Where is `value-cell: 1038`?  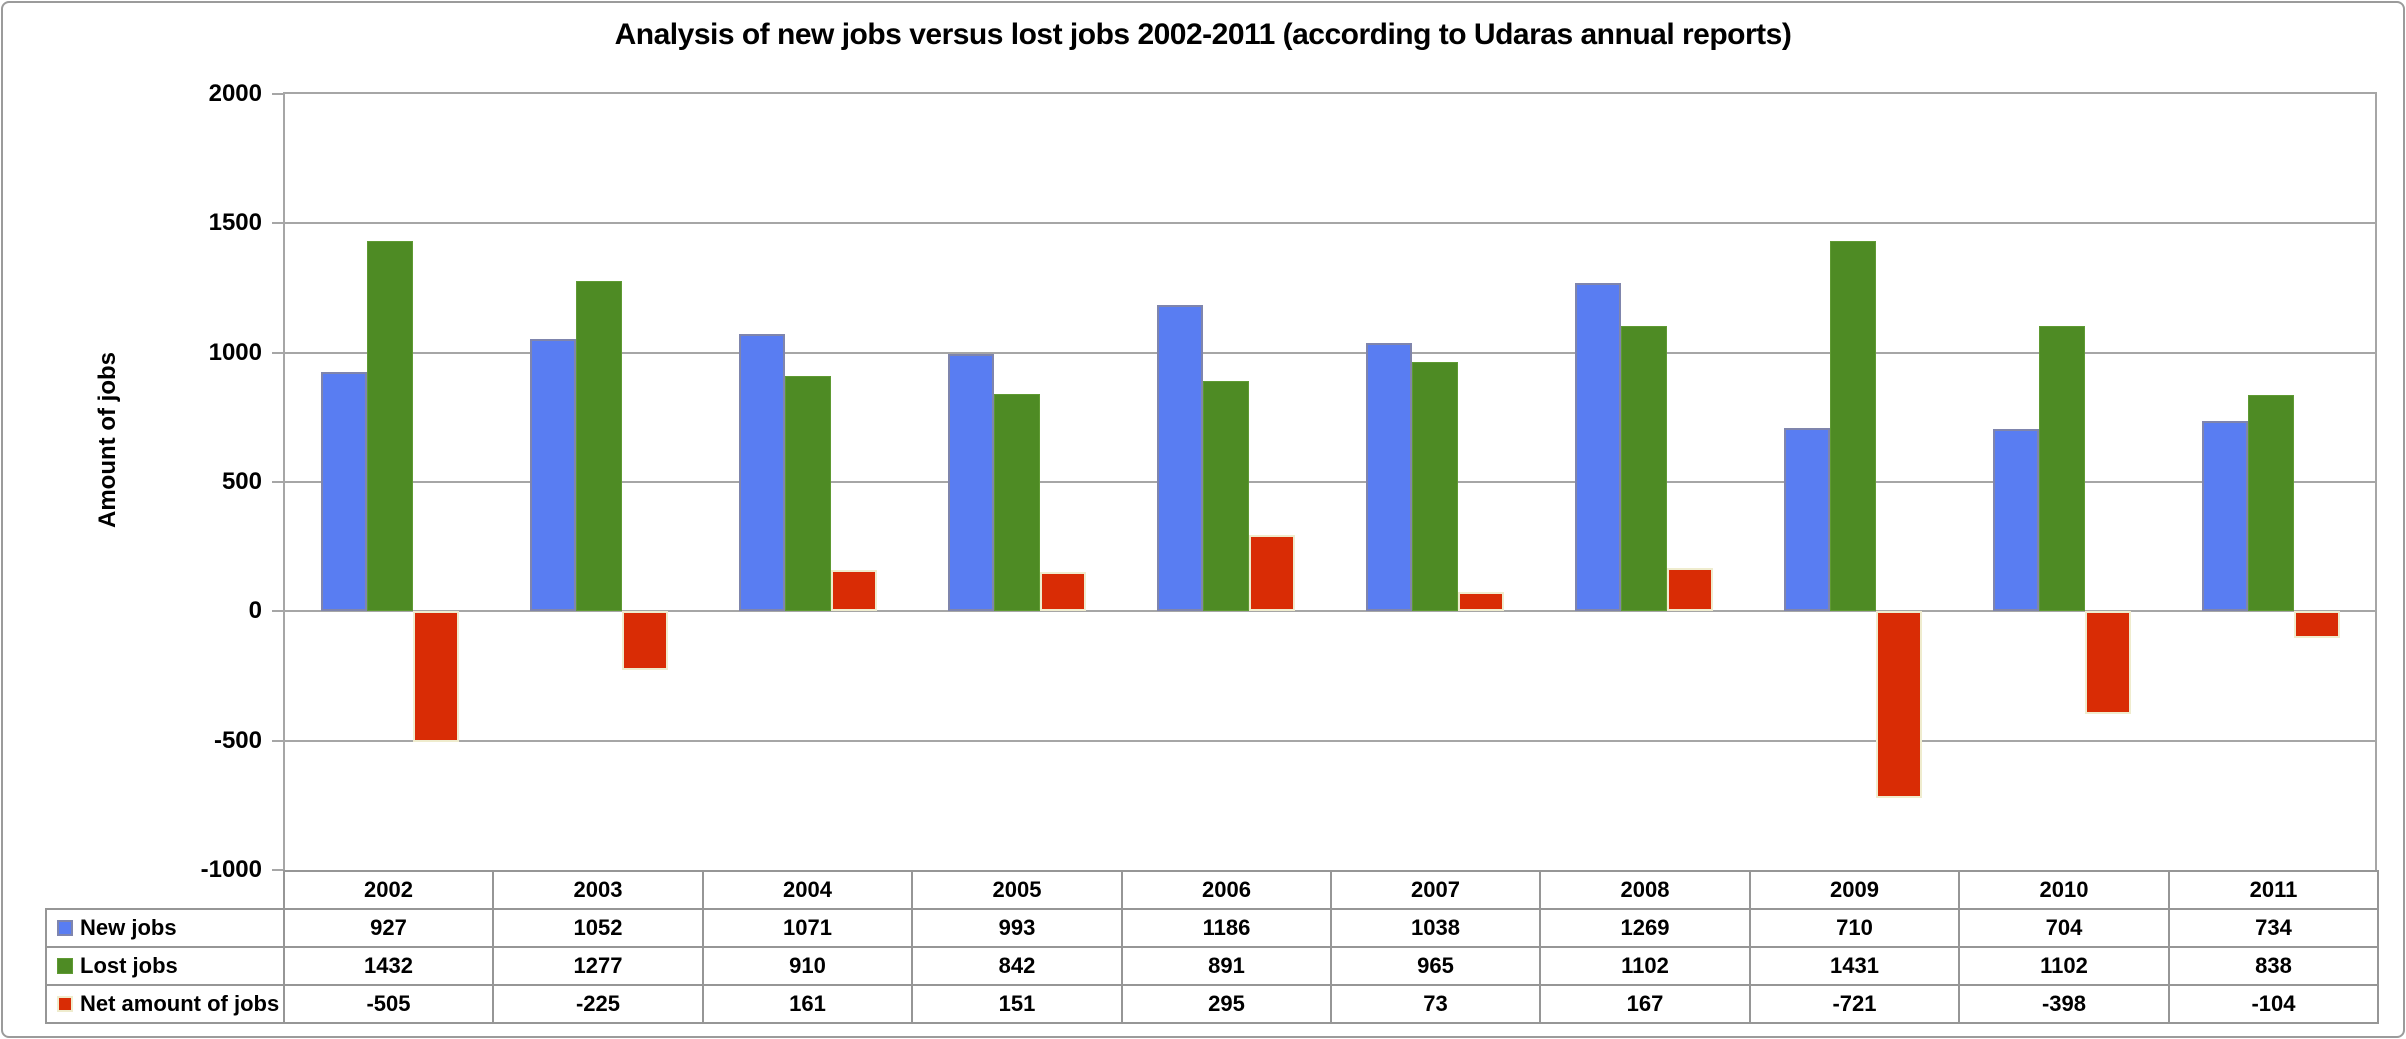 value-cell: 1038 is located at coordinates (1435, 928).